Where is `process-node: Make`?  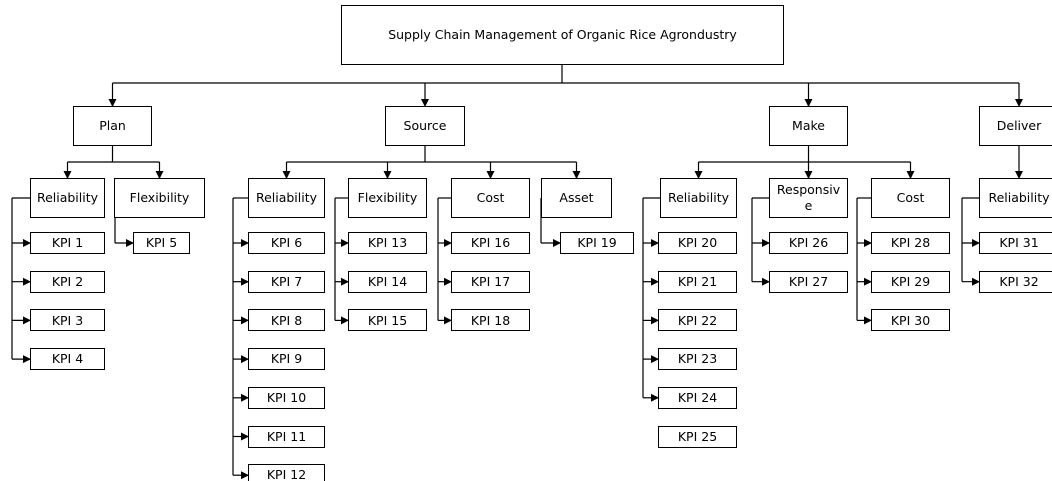
process-node: Make is located at coordinates (808, 126).